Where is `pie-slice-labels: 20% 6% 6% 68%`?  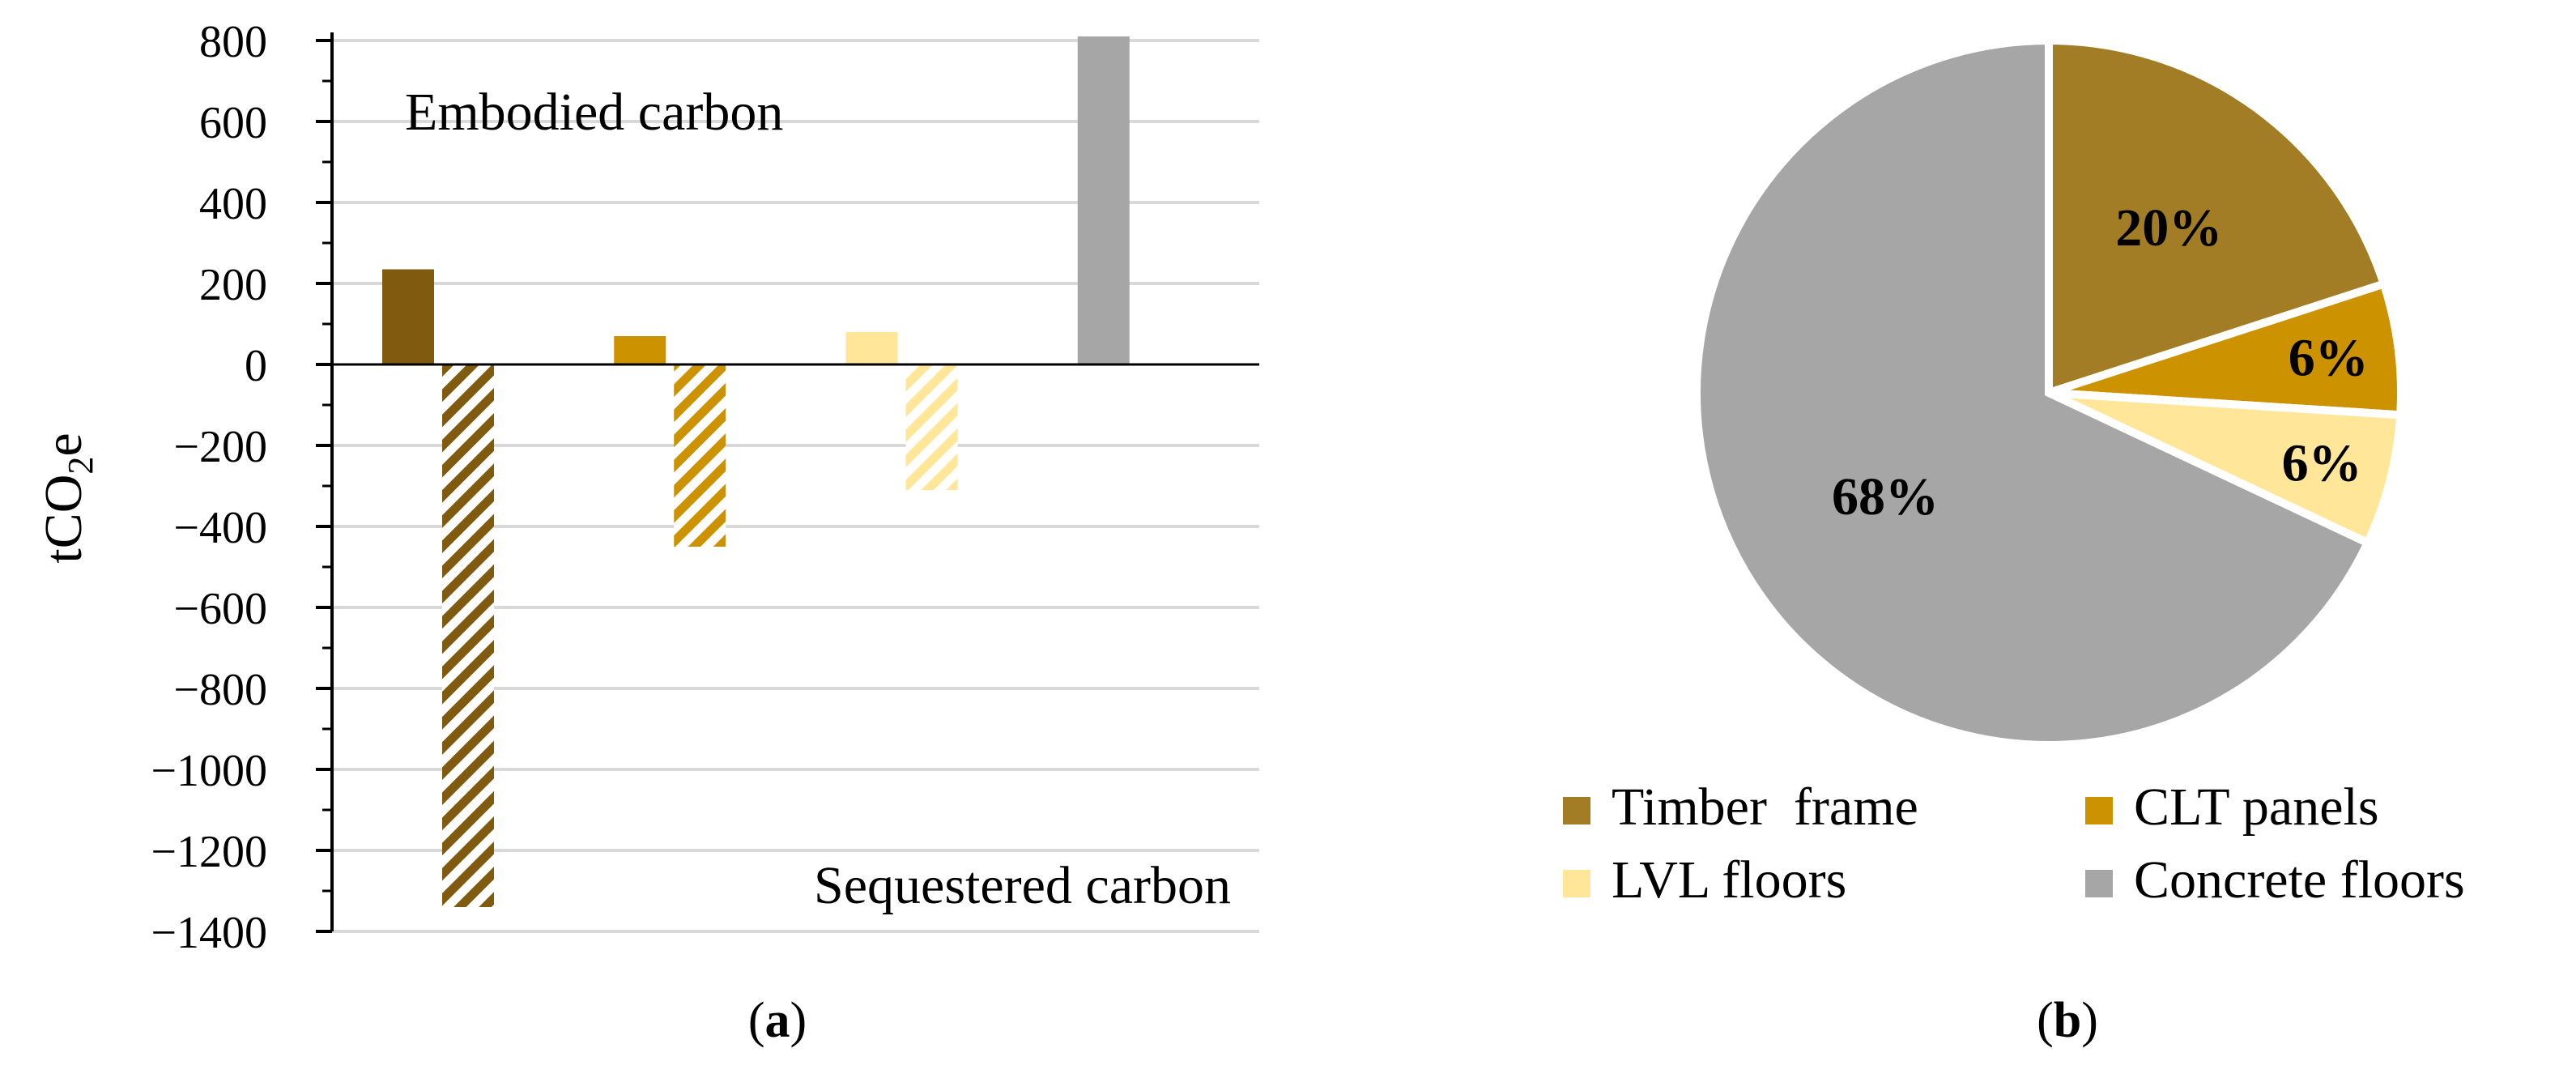 pie-slice-labels: 20% 6% 6% 68% is located at coordinates (2100, 362).